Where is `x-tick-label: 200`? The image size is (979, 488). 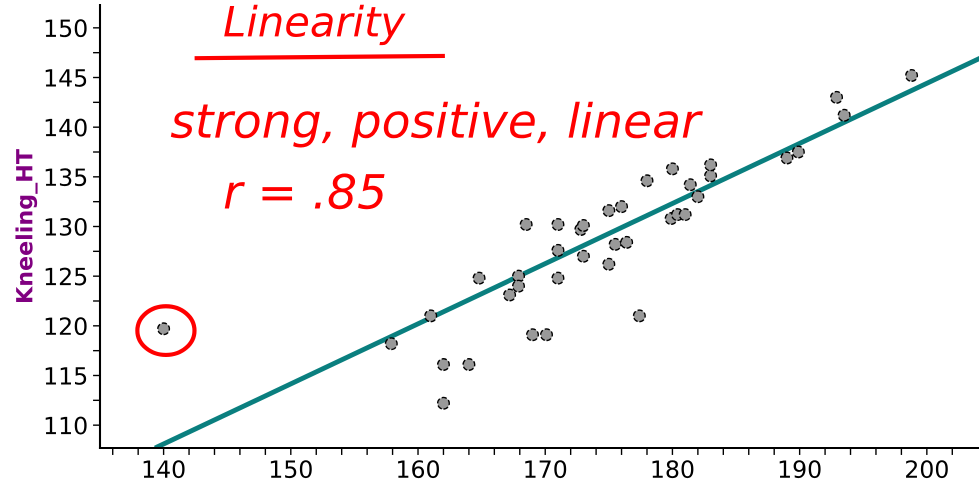
x-tick-label: 200 is located at coordinates (927, 469).